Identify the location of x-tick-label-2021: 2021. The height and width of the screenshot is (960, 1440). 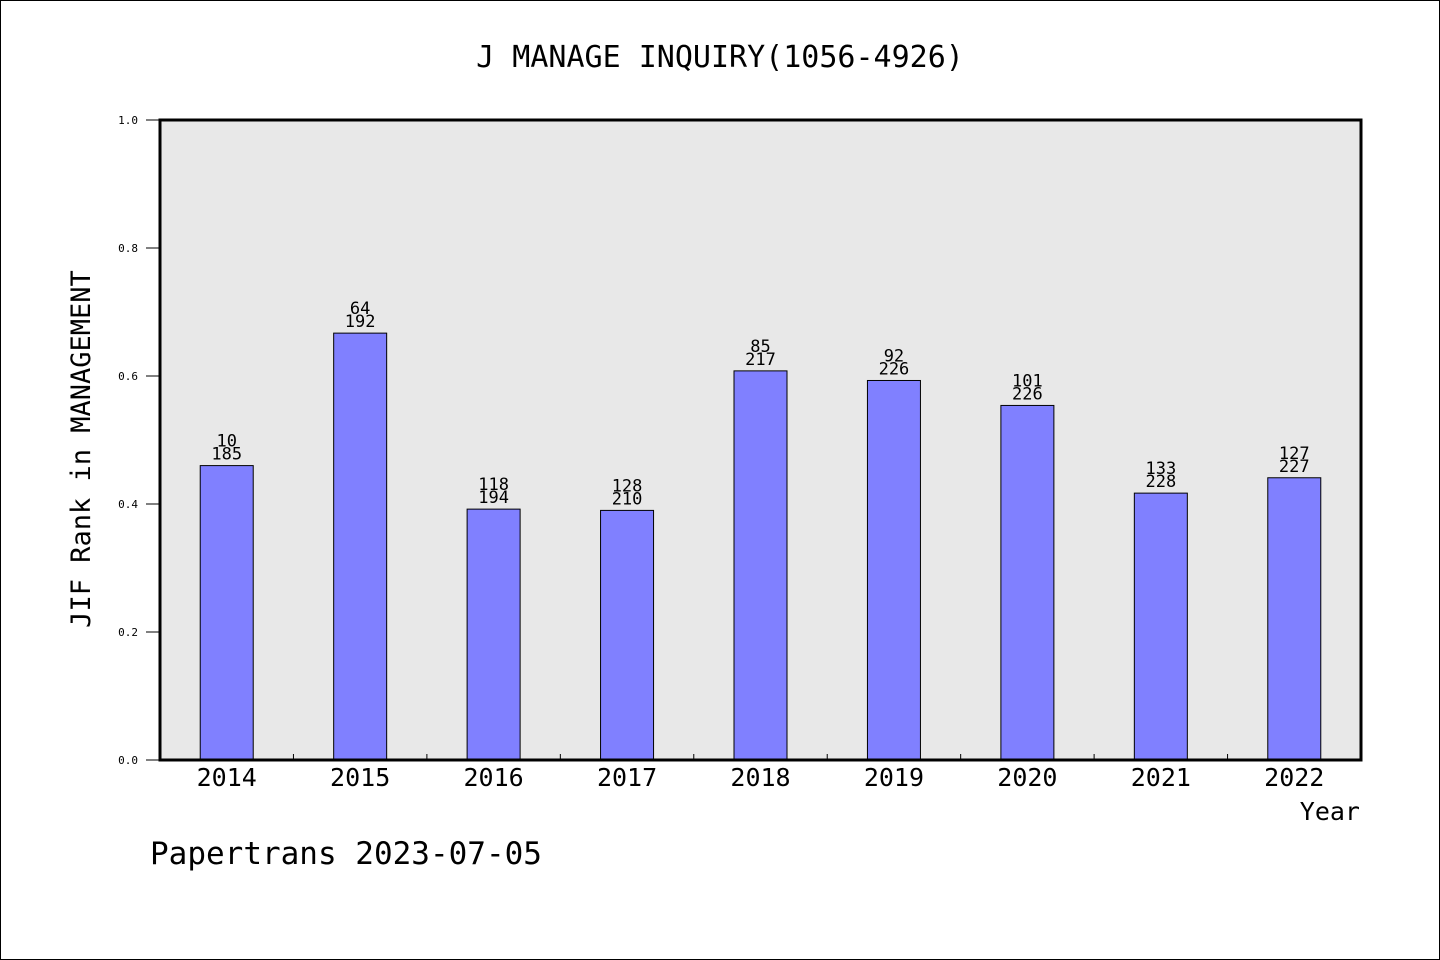
(1161, 777).